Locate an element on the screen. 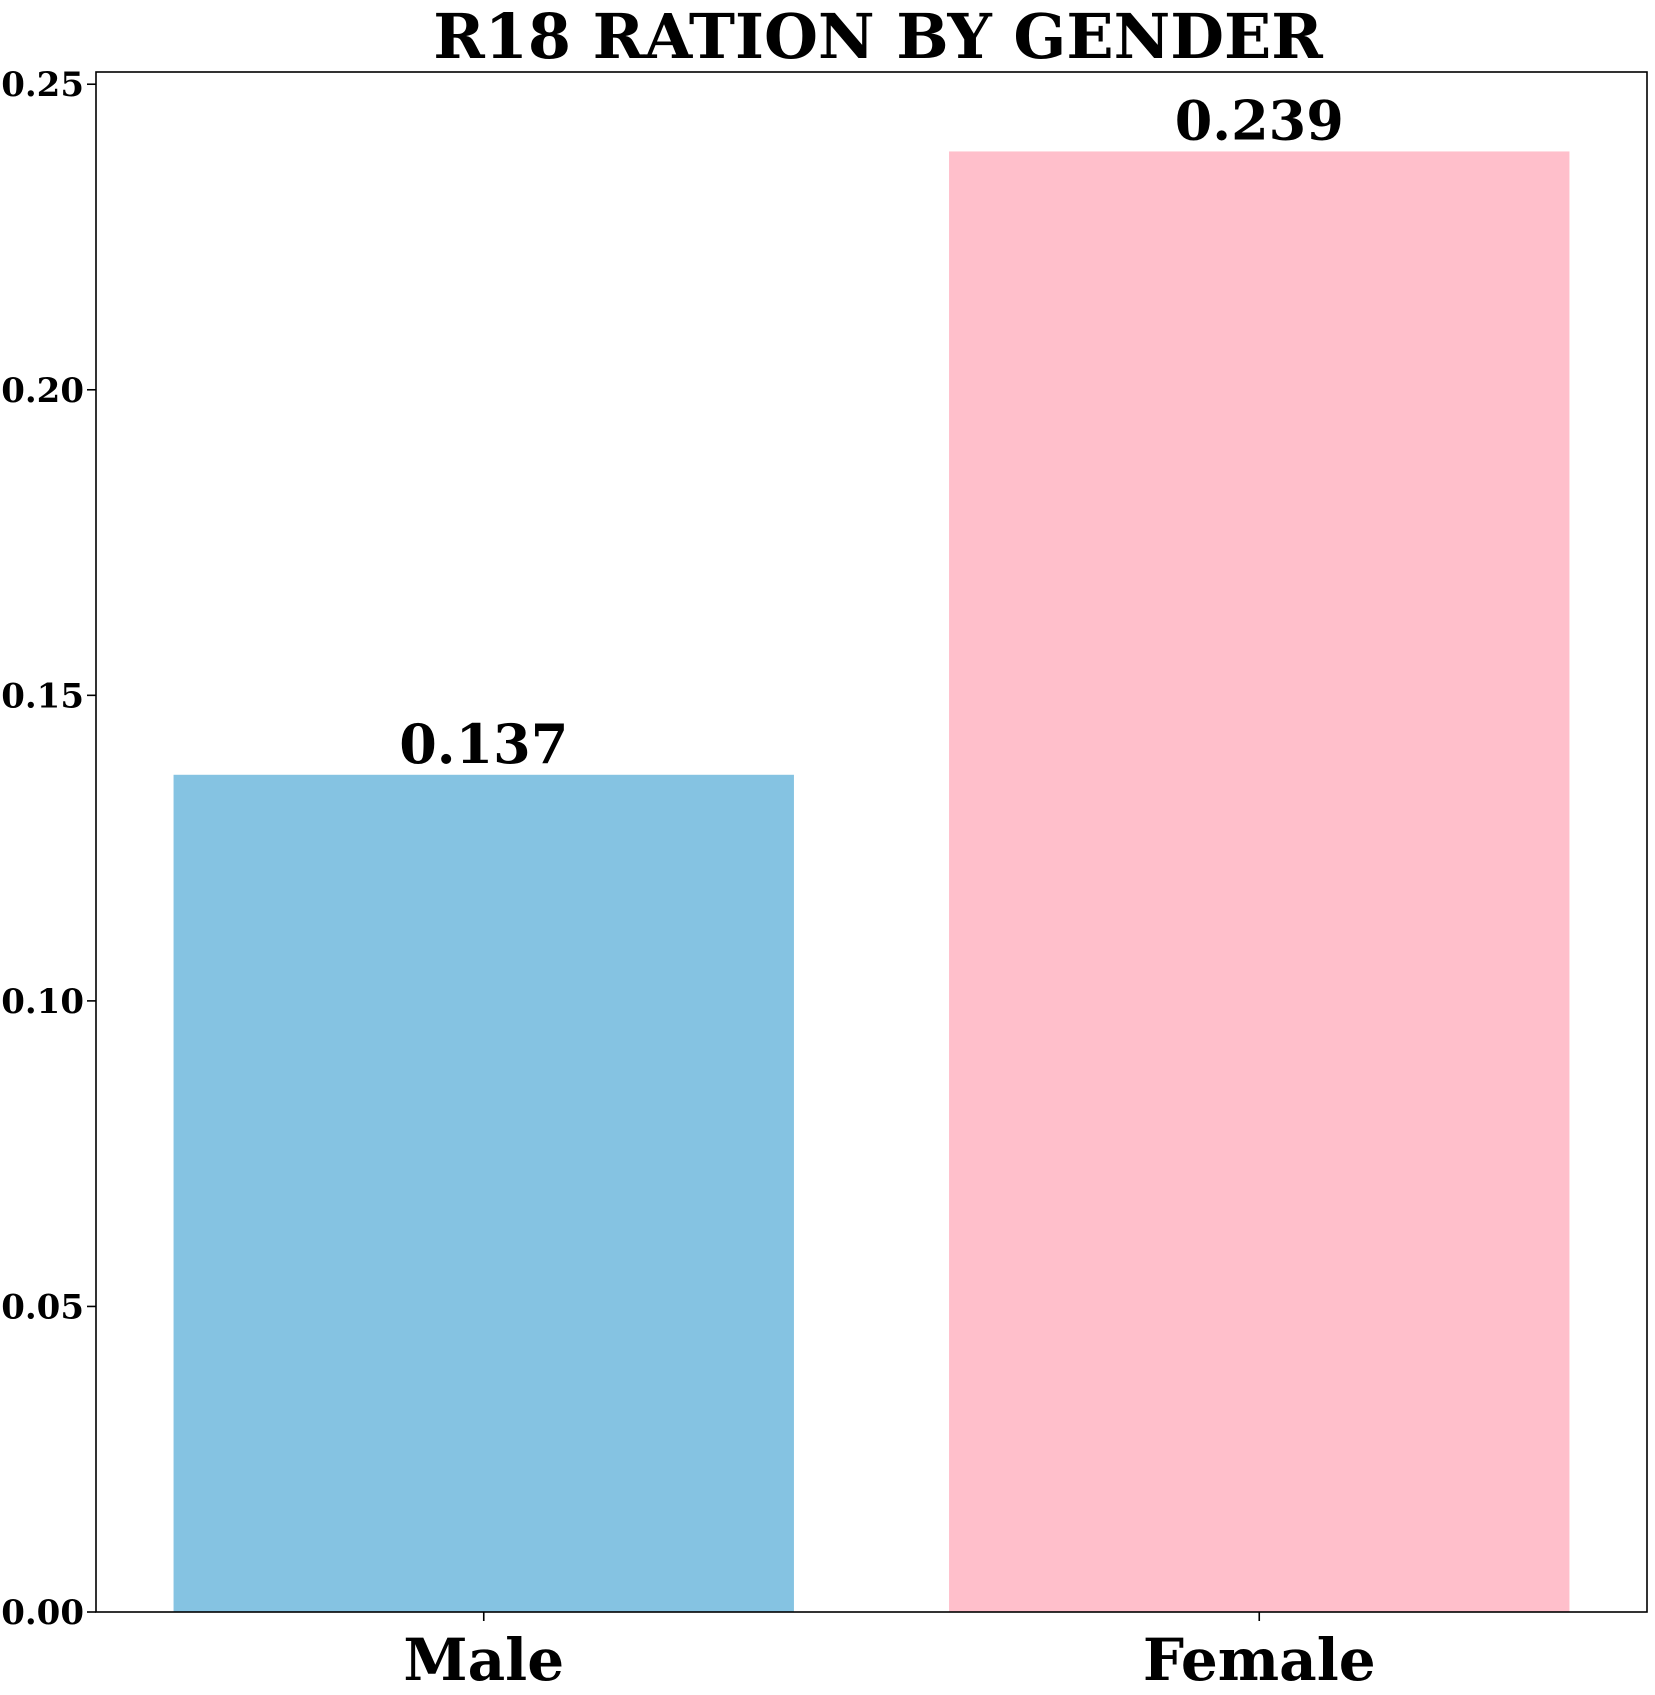 Image resolution: width=1655 pixels, height=1695 pixels. data-label-male: 0.137 is located at coordinates (483, 744).